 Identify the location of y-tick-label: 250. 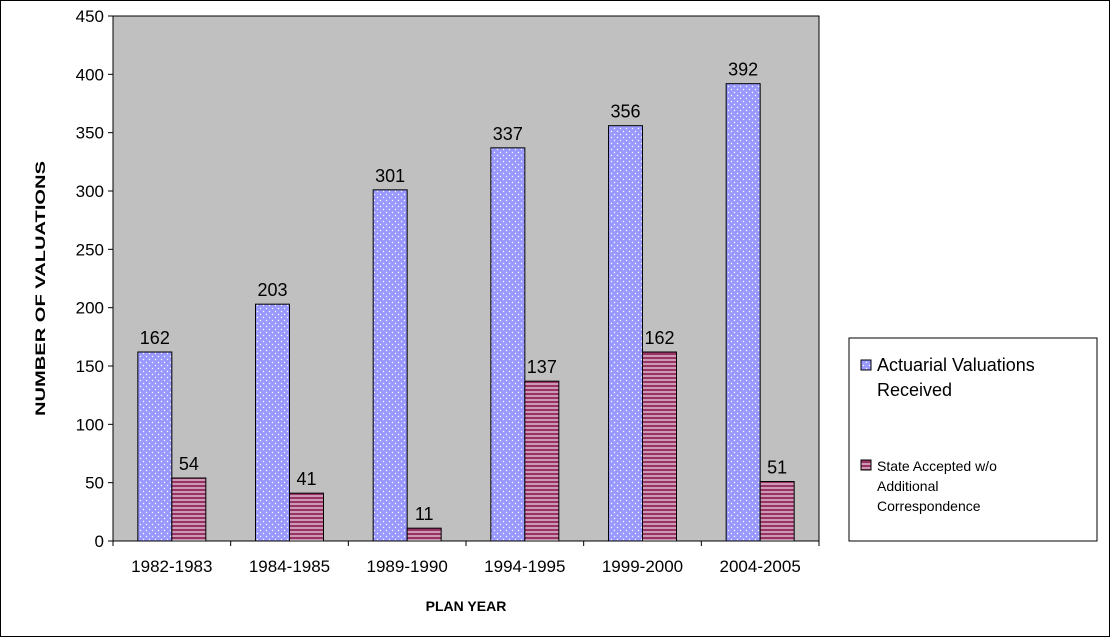
(90, 249).